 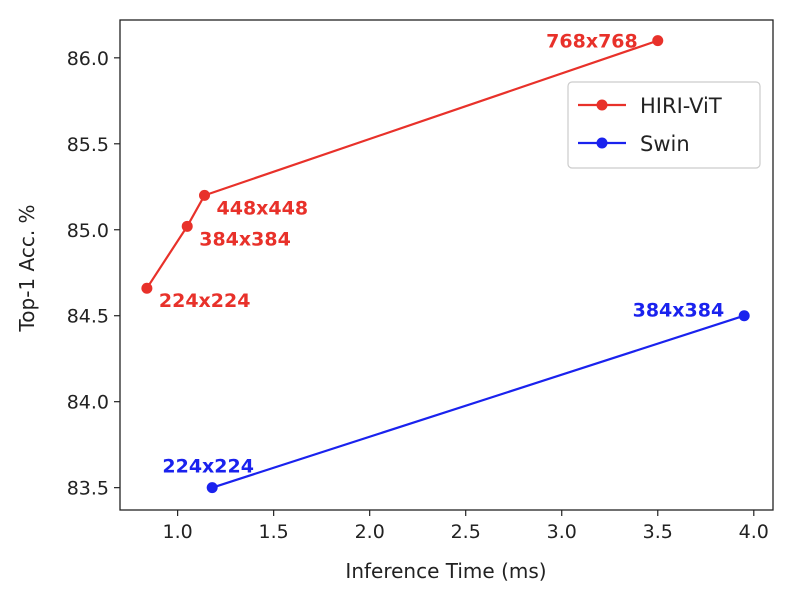 What do you see at coordinates (88, 59) in the screenshot?
I see `y-tick-label: 86.0` at bounding box center [88, 59].